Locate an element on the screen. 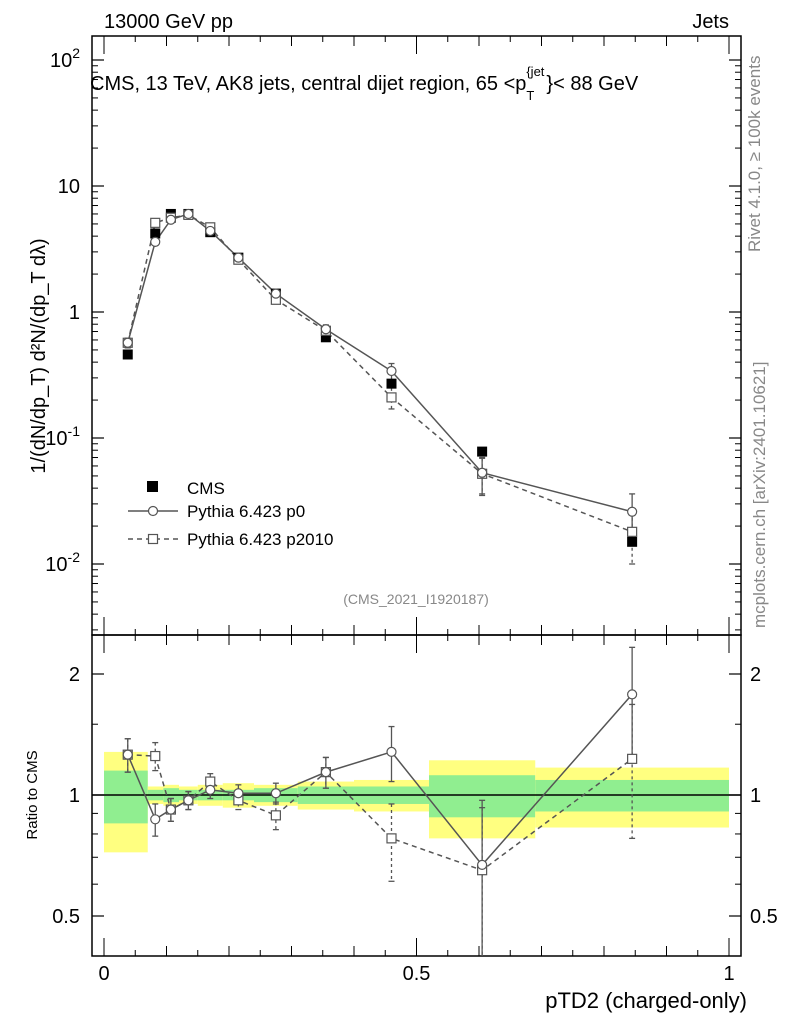  title-sub: T is located at coordinates (530, 95).